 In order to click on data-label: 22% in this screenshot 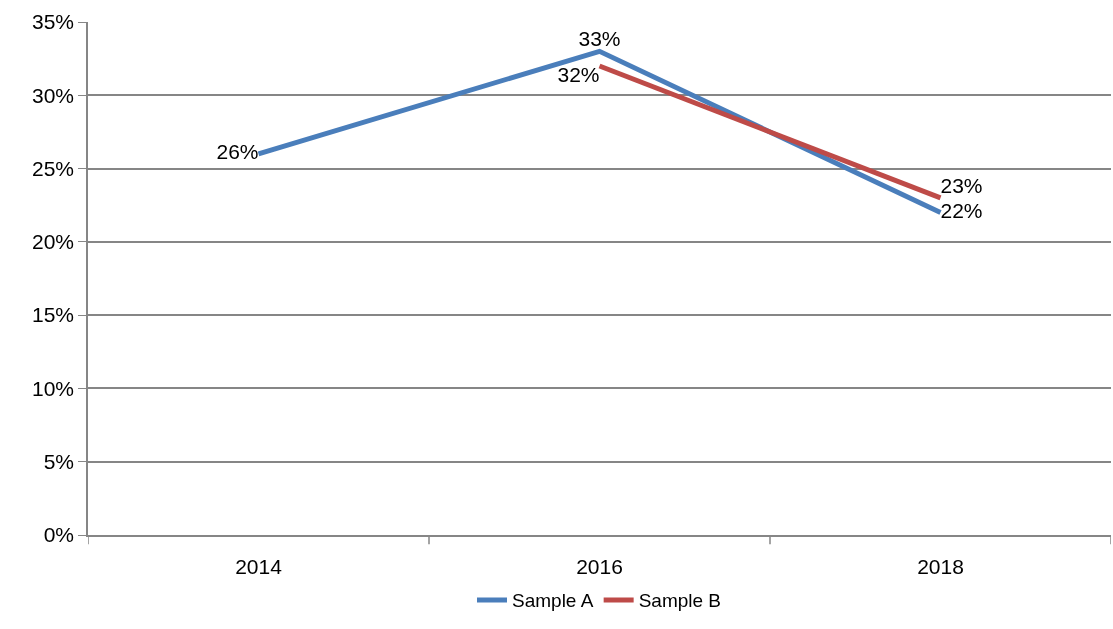, I will do `click(961, 210)`.